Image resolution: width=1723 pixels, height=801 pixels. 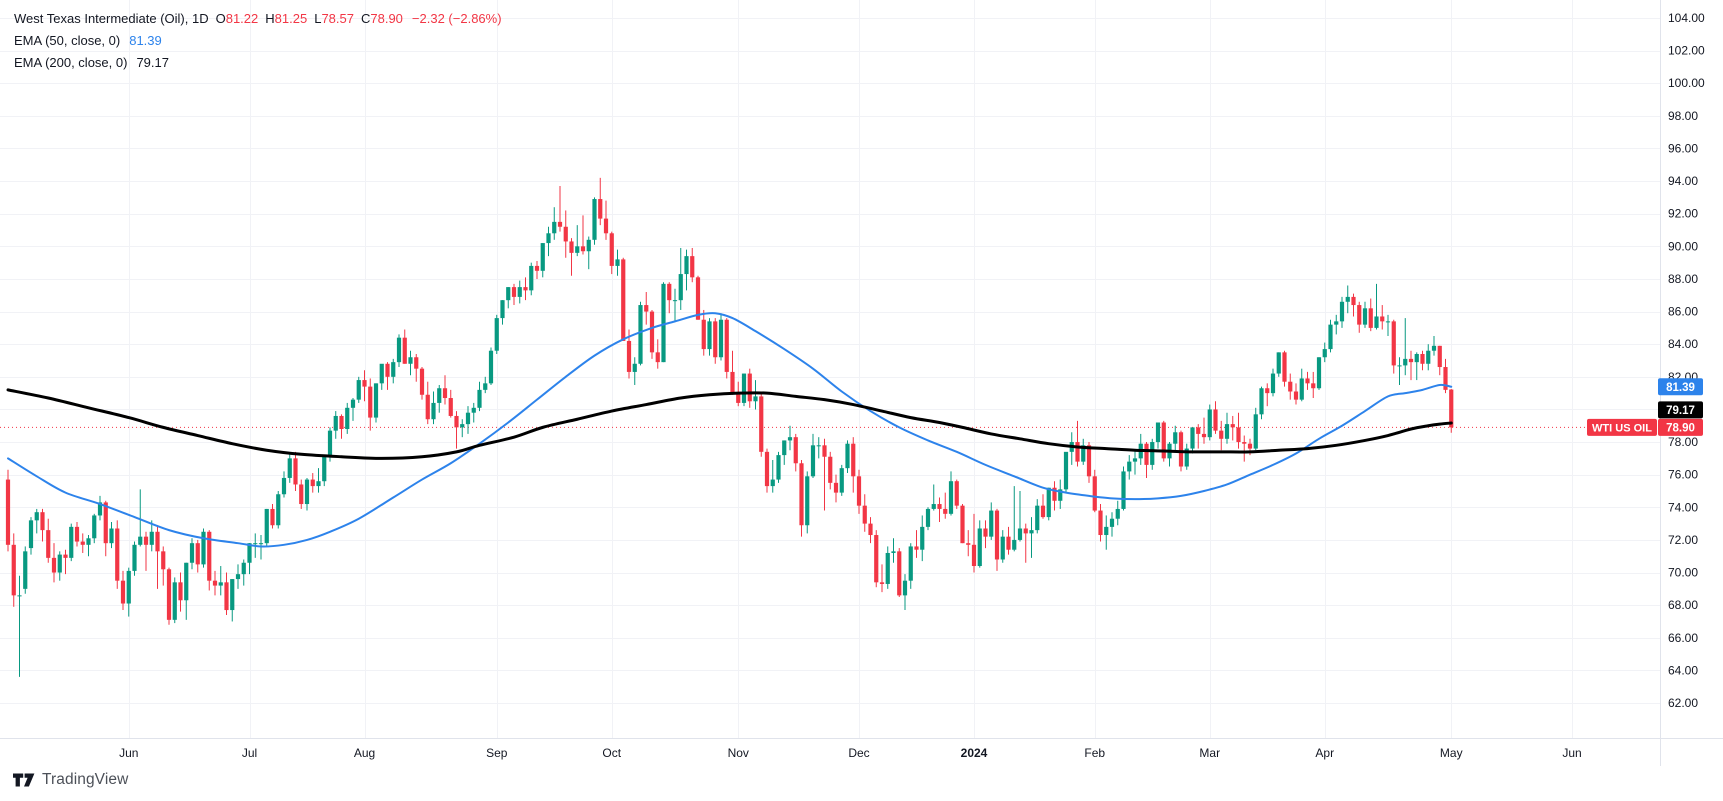 What do you see at coordinates (1683, 312) in the screenshot?
I see `svg-text: 86.00` at bounding box center [1683, 312].